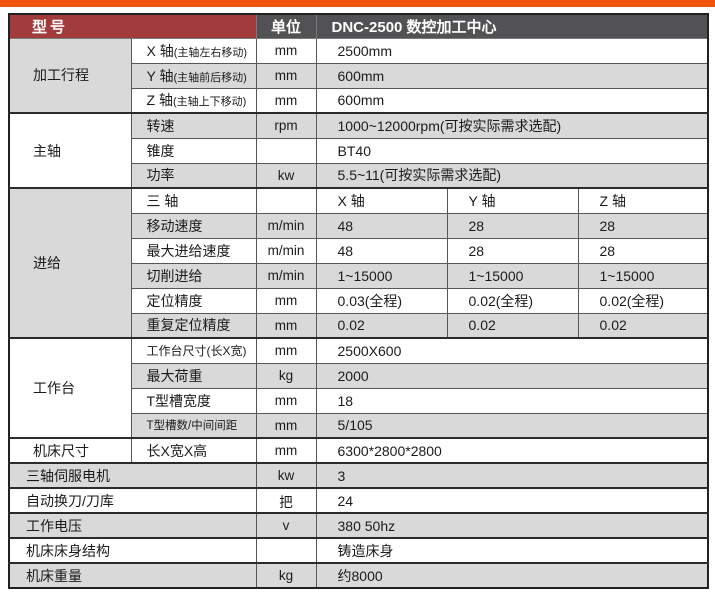 This screenshot has height=611, width=715. I want to click on value-cell-x: 0.02, so click(381, 325).